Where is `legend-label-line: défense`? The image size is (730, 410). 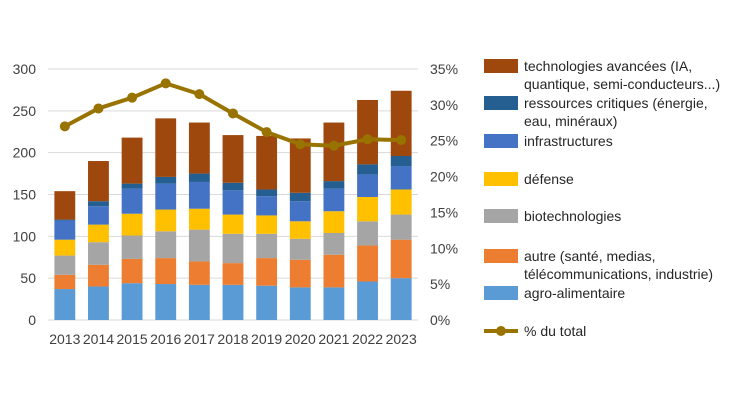 legend-label-line: défense is located at coordinates (549, 179).